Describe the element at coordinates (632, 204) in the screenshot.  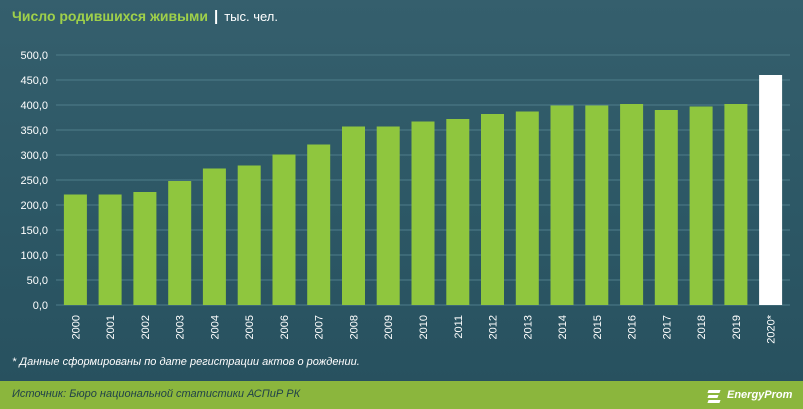
I see `bar-2016` at that location.